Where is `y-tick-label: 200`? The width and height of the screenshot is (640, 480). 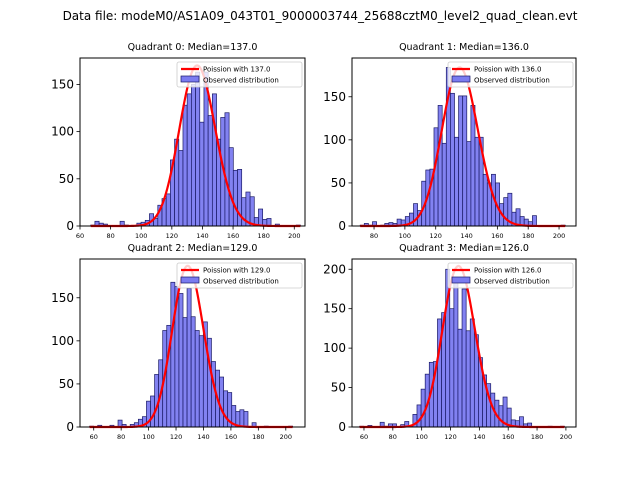 y-tick-label: 200 is located at coordinates (334, 269).